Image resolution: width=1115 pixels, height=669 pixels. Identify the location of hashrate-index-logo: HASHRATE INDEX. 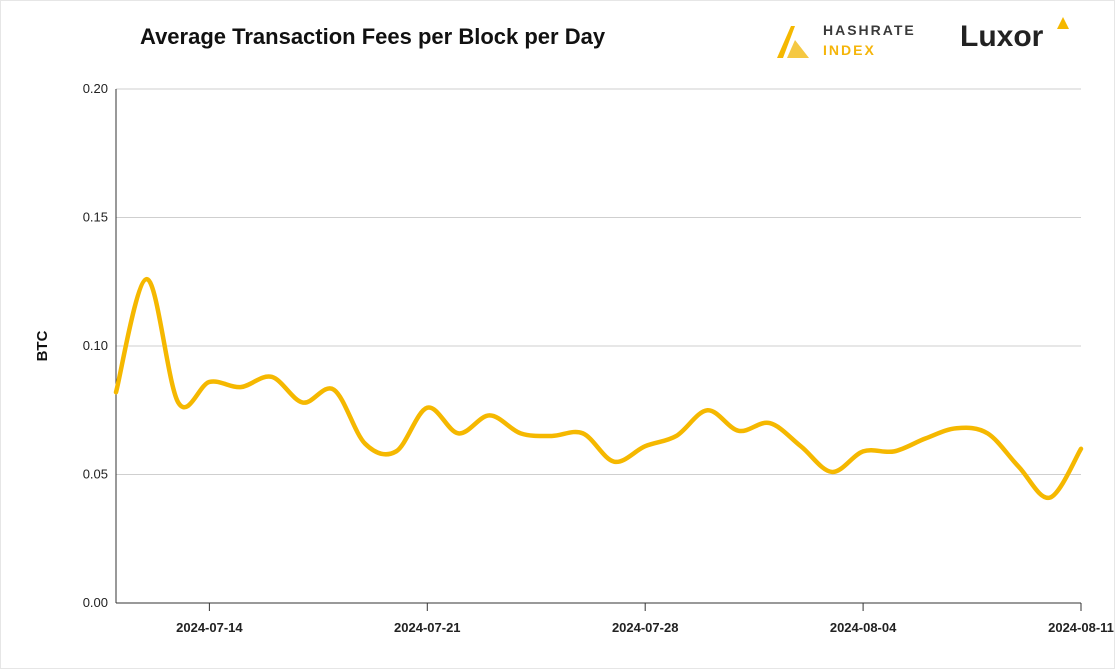
(858, 41).